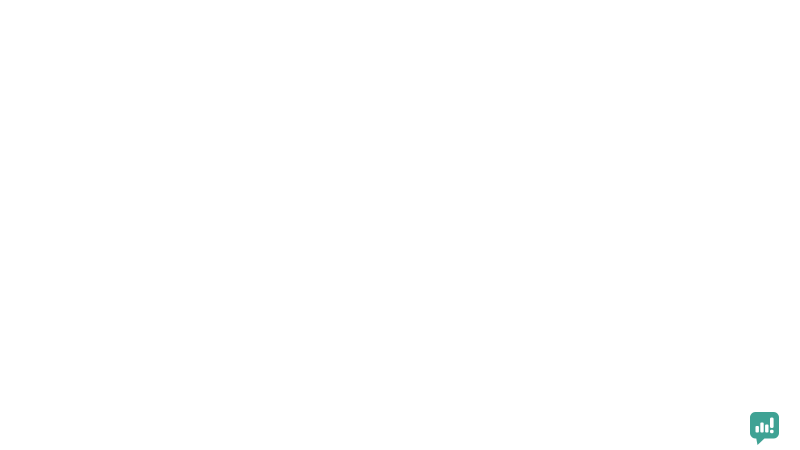  What do you see at coordinates (764, 428) in the screenshot?
I see `newsworthy-logo-icon` at bounding box center [764, 428].